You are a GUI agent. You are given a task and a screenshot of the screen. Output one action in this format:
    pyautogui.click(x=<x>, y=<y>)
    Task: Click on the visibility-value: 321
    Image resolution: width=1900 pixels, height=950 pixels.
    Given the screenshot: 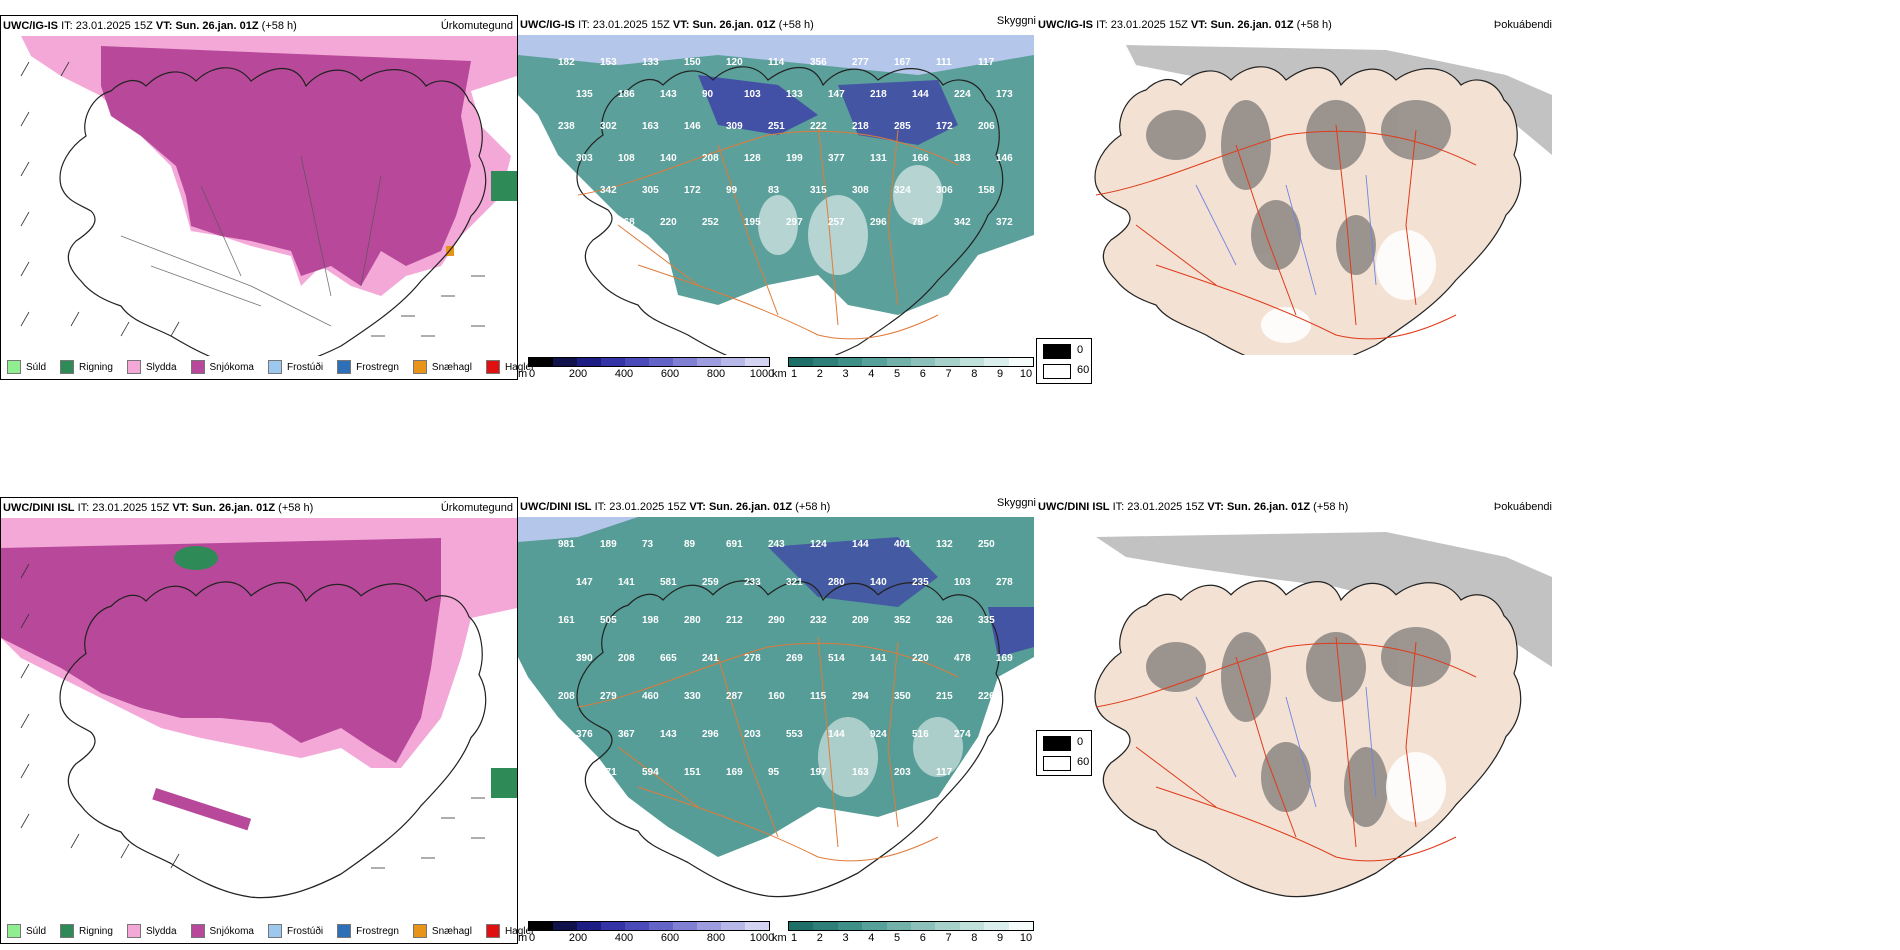 What is the action you would take?
    pyautogui.click(x=794, y=582)
    